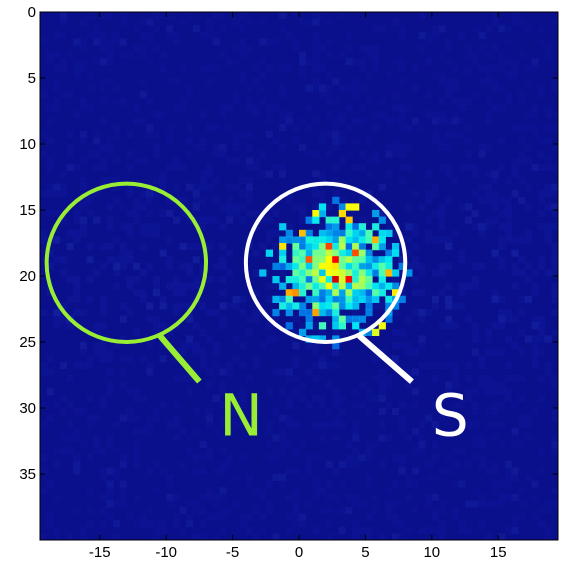  What do you see at coordinates (27, 408) in the screenshot?
I see `y-tick-label: 30` at bounding box center [27, 408].